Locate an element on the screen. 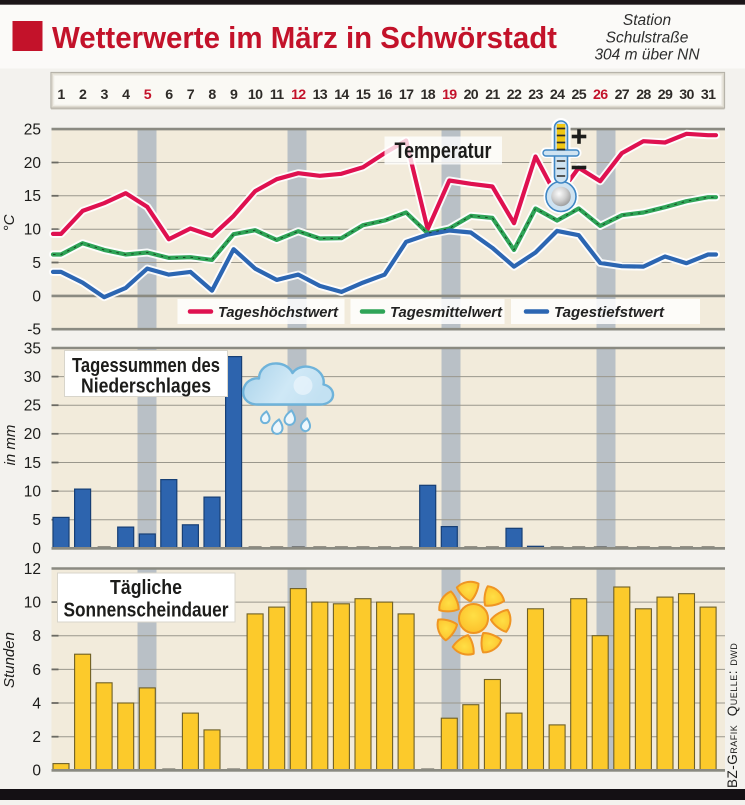 This screenshot has width=745, height=805. svg-text: 28 is located at coordinates (643, 95).